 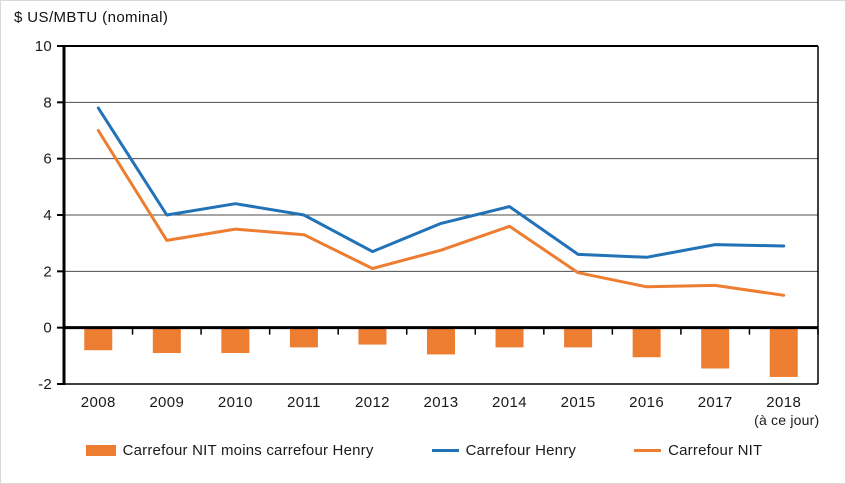 What do you see at coordinates (441, 402) in the screenshot?
I see `x-tick-label: 2013` at bounding box center [441, 402].